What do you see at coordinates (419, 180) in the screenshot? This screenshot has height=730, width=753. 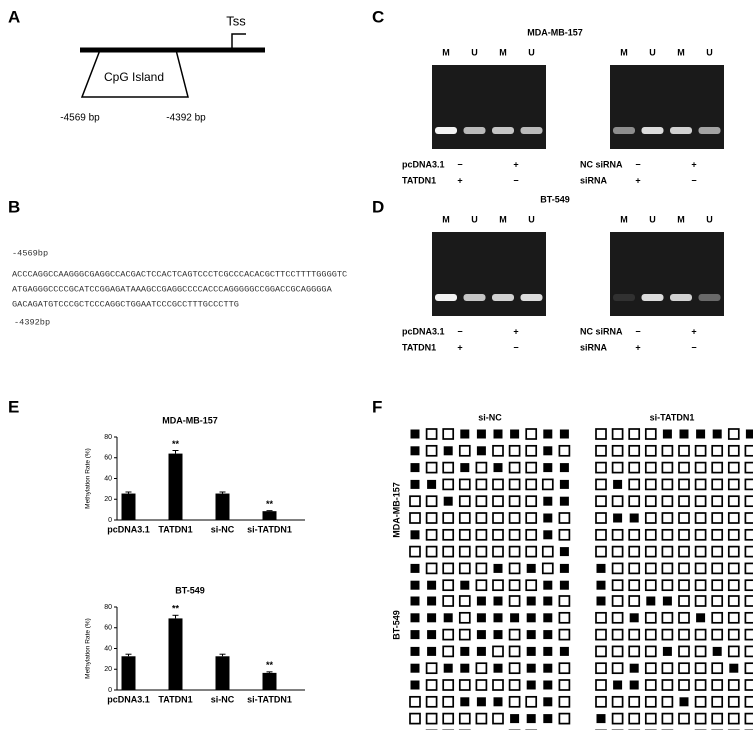 I see `row-label: TATDN1` at bounding box center [419, 180].